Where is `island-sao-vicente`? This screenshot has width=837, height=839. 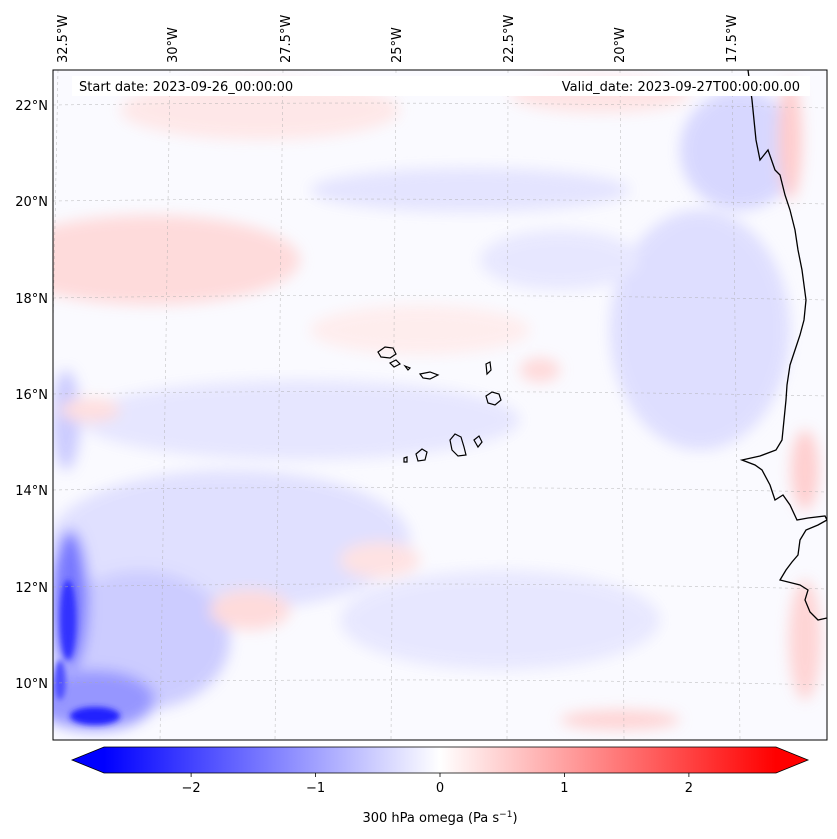
island-sao-vicente is located at coordinates (395, 363).